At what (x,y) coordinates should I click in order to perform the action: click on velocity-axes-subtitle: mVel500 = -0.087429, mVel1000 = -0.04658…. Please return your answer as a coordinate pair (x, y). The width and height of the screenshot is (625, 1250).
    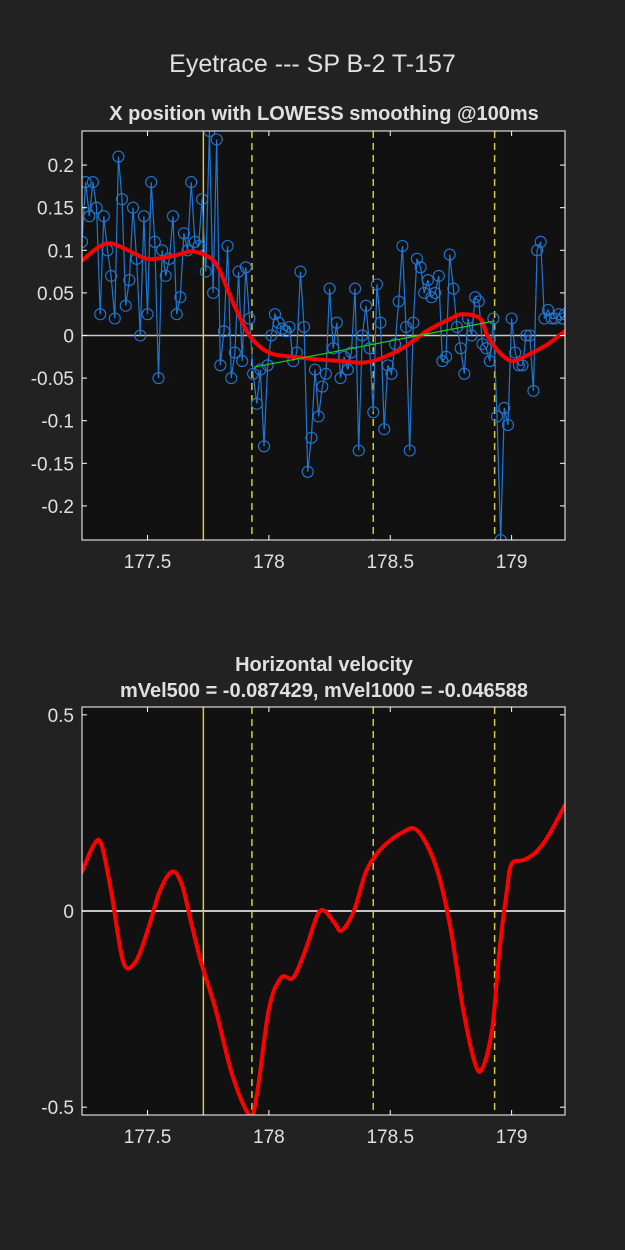
    Looking at the image, I should click on (324, 691).